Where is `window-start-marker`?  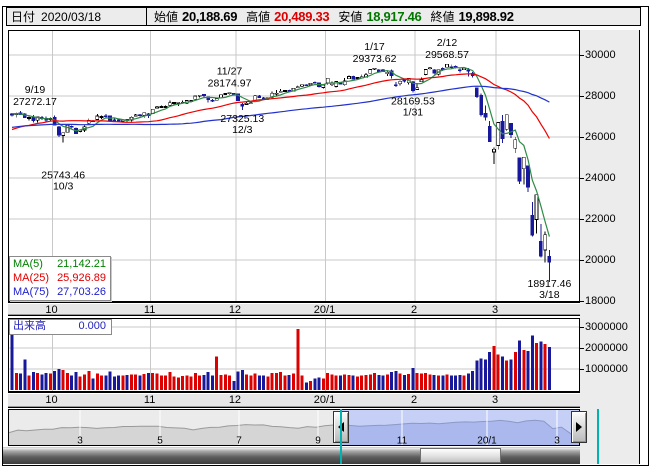 window-start-marker is located at coordinates (341, 436).